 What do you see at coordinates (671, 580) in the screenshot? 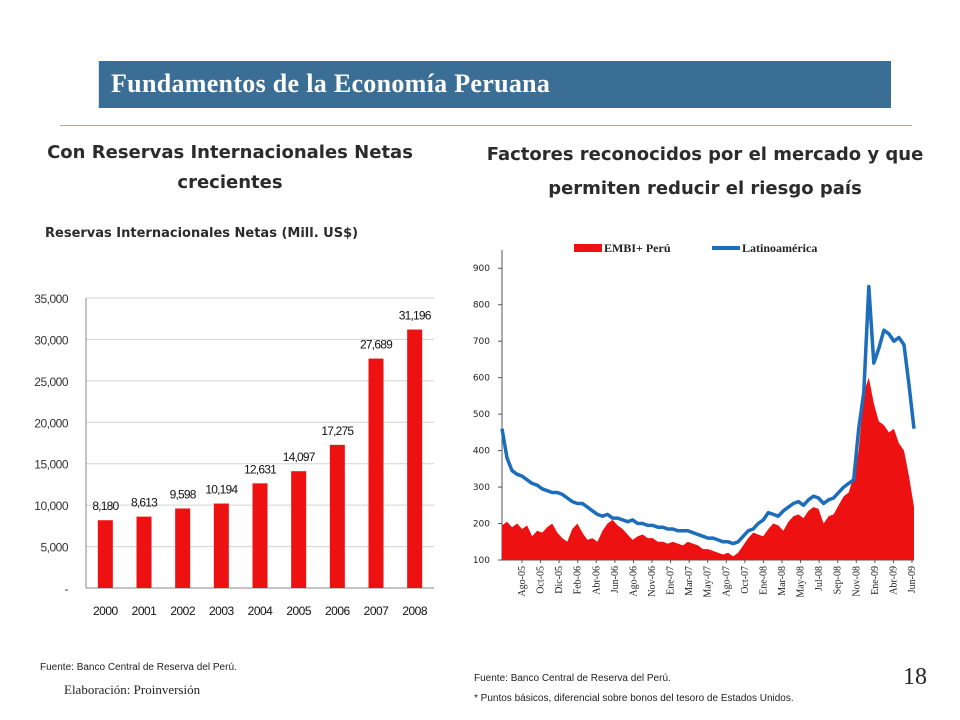
I see `embi-x-tick-label: Ene-07` at bounding box center [671, 580].